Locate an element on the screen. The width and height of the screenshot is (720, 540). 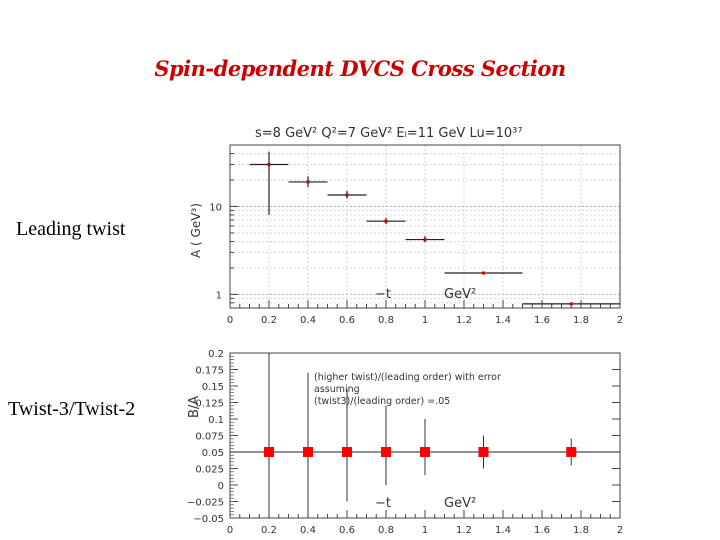
leading-twist-label: Leading twist is located at coordinates (71, 229).